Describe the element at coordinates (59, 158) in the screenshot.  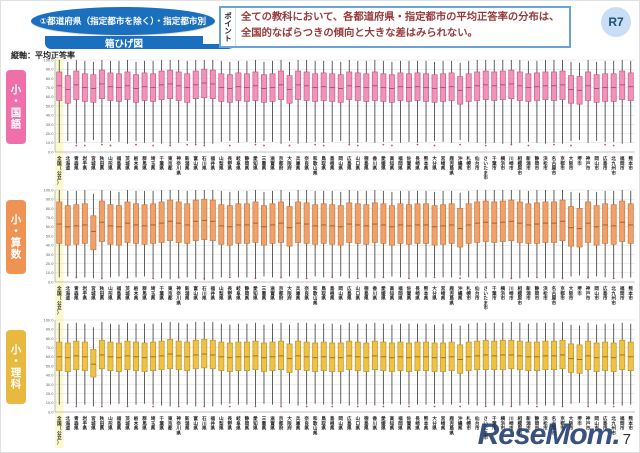
I see `svg-text: 全` at that location.